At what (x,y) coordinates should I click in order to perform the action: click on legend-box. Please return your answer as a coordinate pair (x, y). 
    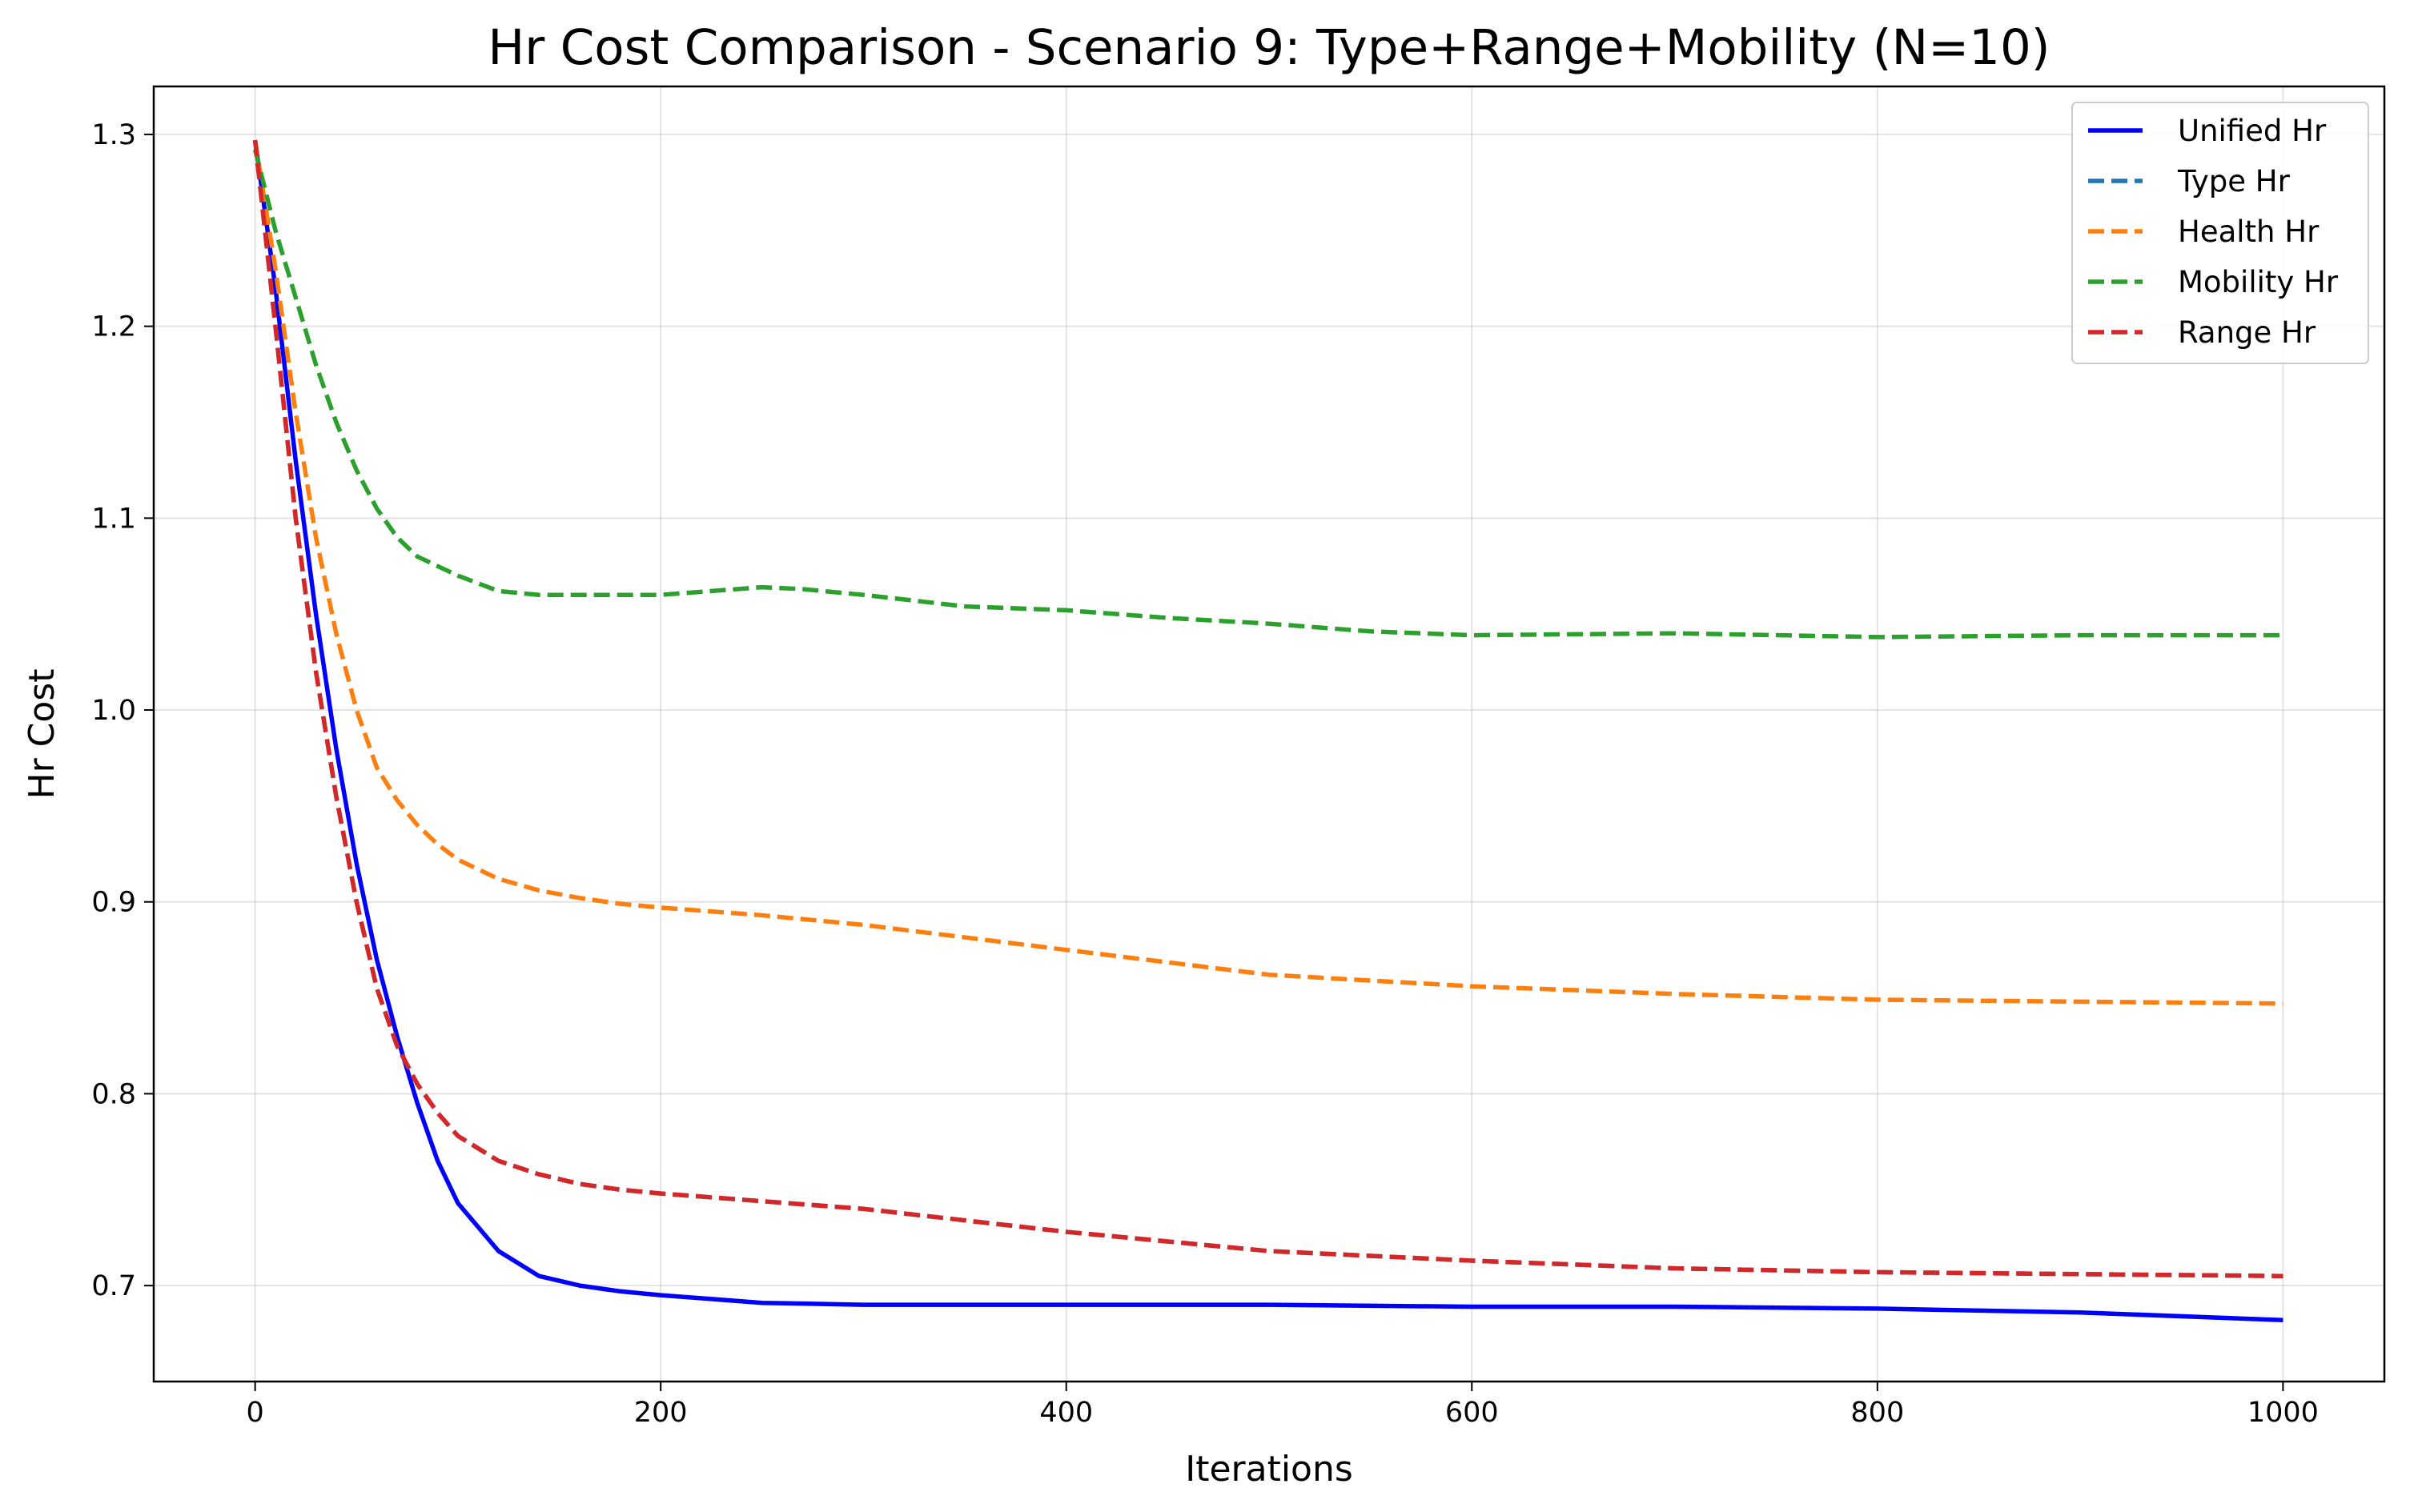
    Looking at the image, I should click on (2220, 233).